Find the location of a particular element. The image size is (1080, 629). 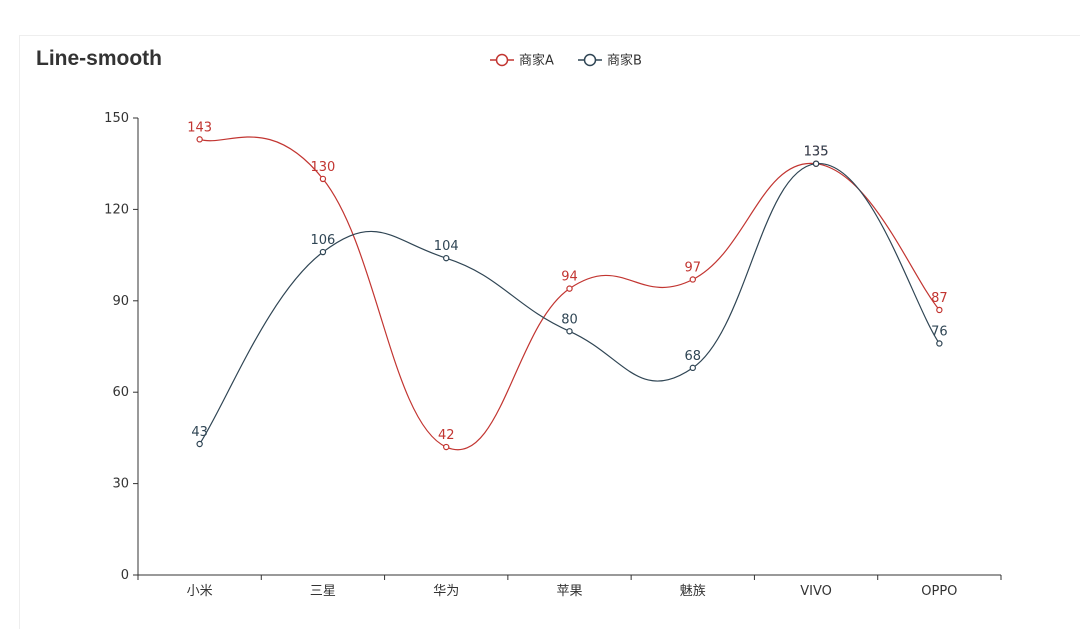

y-tick-label: 120 is located at coordinates (116, 209).